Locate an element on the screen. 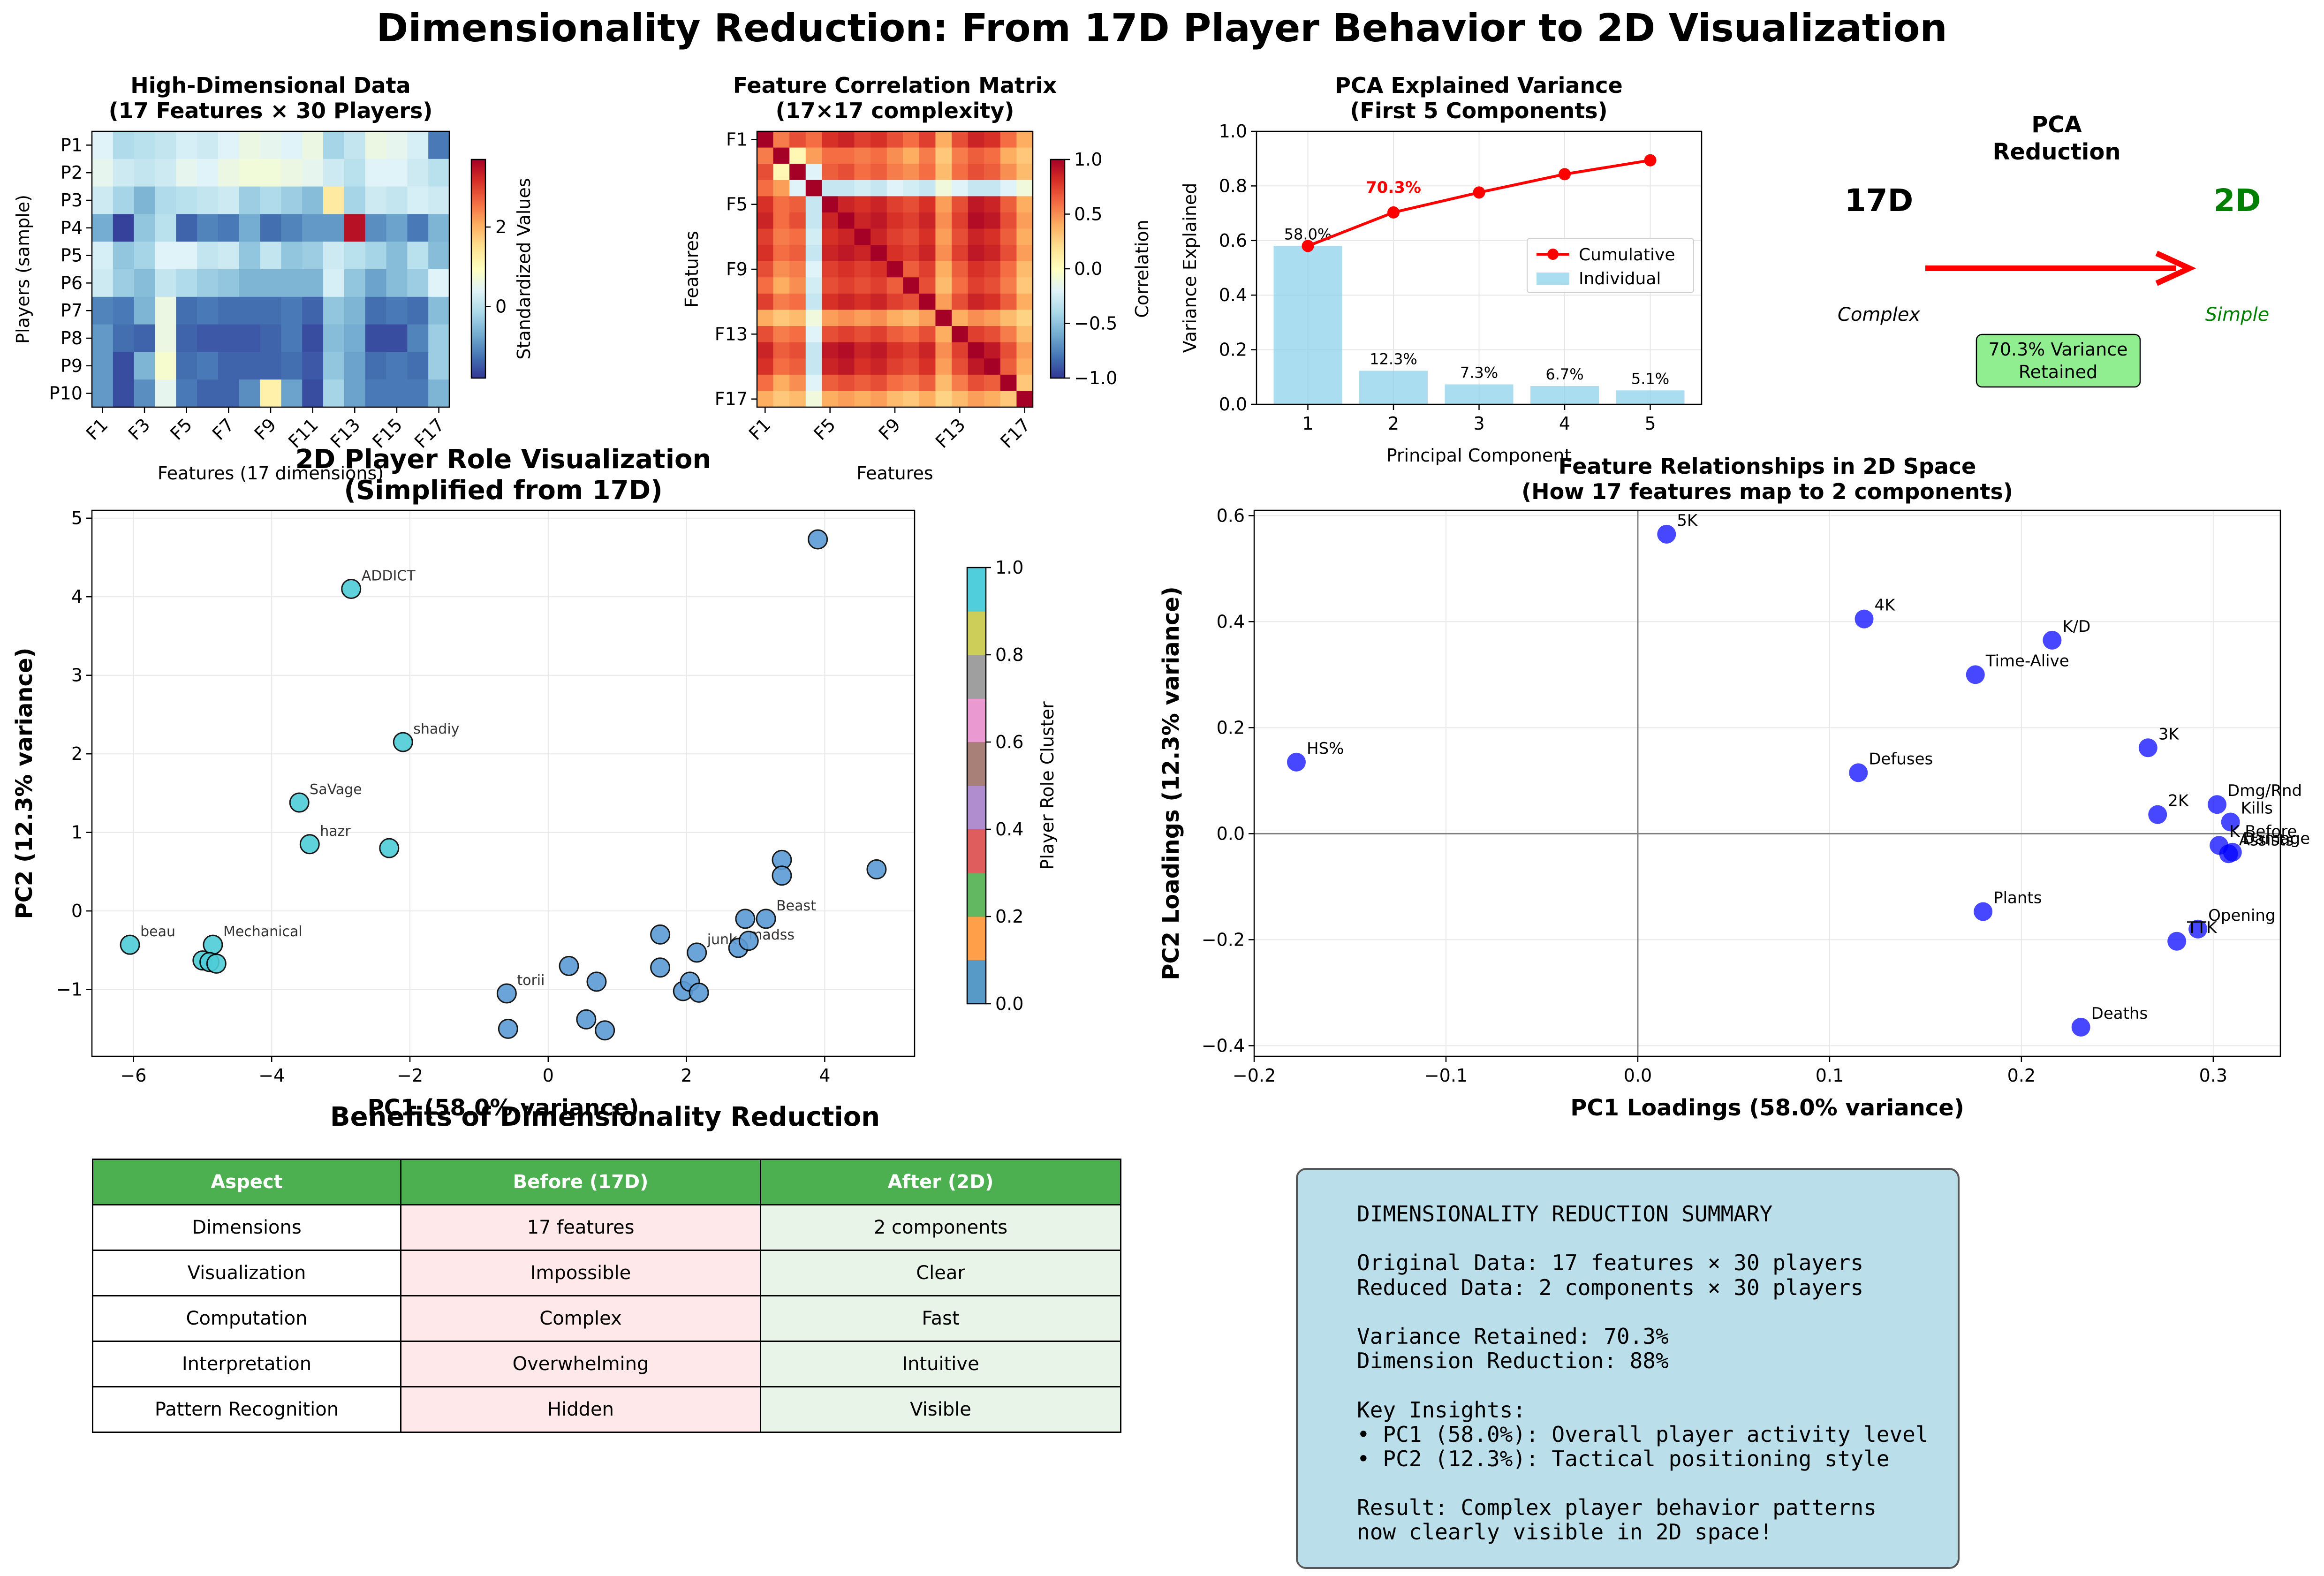 The image size is (2324, 1576). flow-arrow-head is located at coordinates (2176, 268).